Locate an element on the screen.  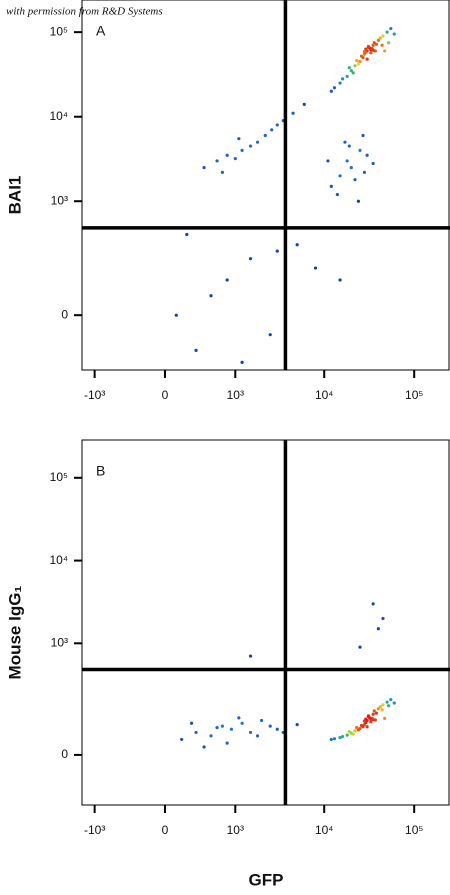
x-tick-label: 10⁵ is located at coordinates (414, 830).